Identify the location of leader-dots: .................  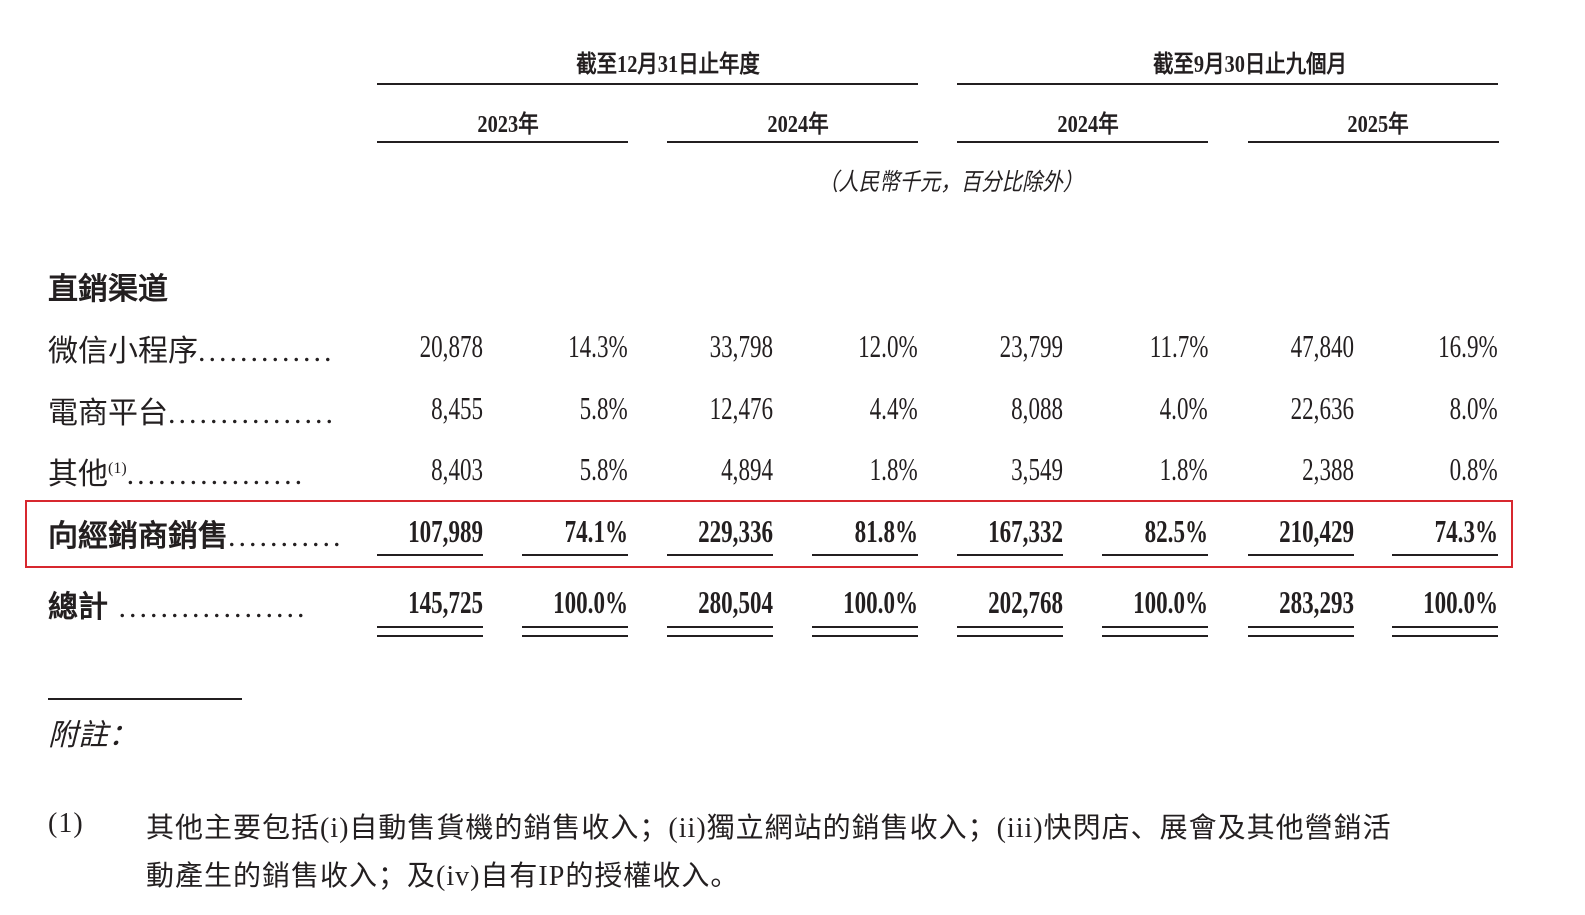
(252, 413).